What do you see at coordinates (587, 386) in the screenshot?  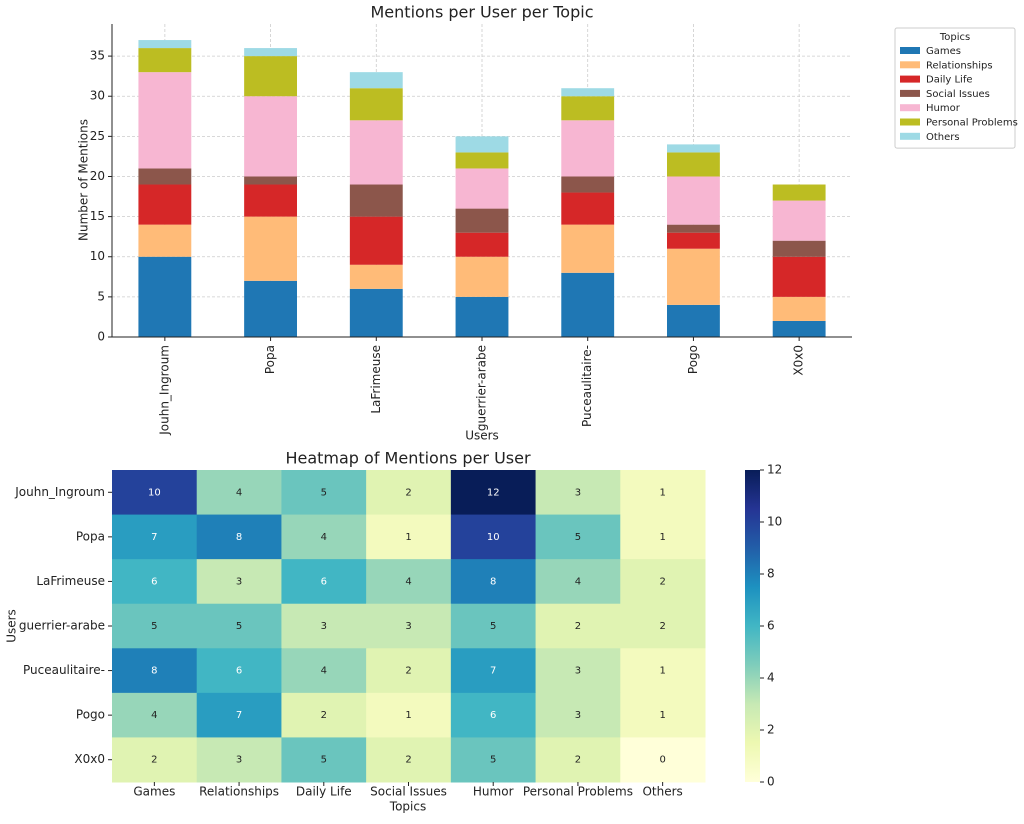 I see `x-tick-label: Puceaulitaire-` at bounding box center [587, 386].